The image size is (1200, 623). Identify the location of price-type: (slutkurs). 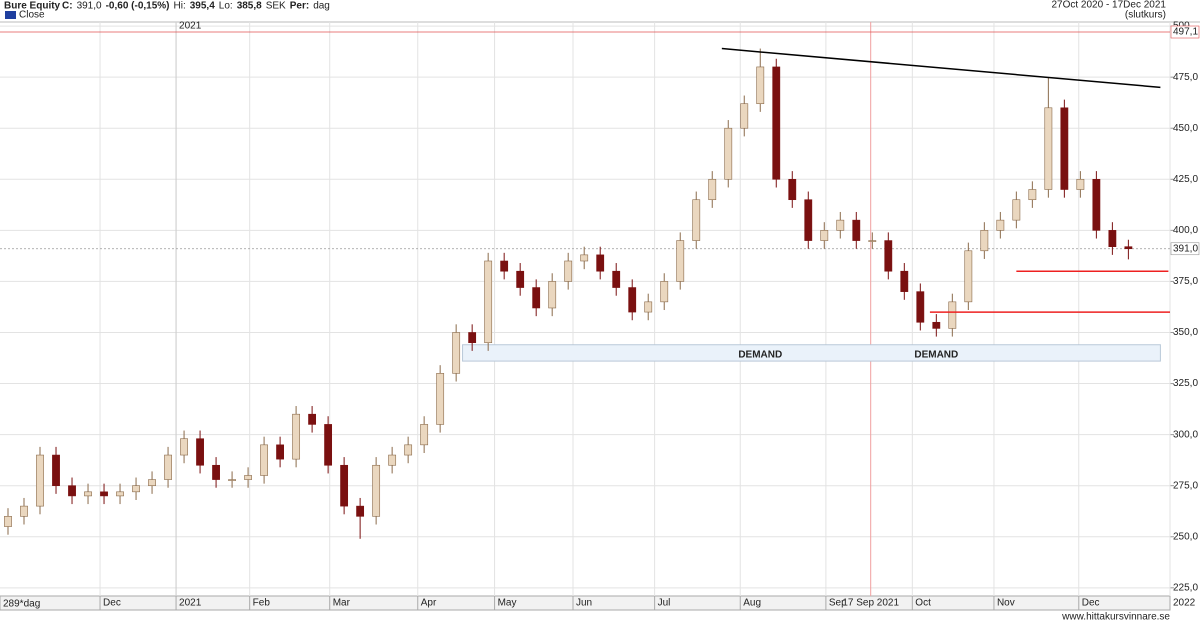
(1145, 15).